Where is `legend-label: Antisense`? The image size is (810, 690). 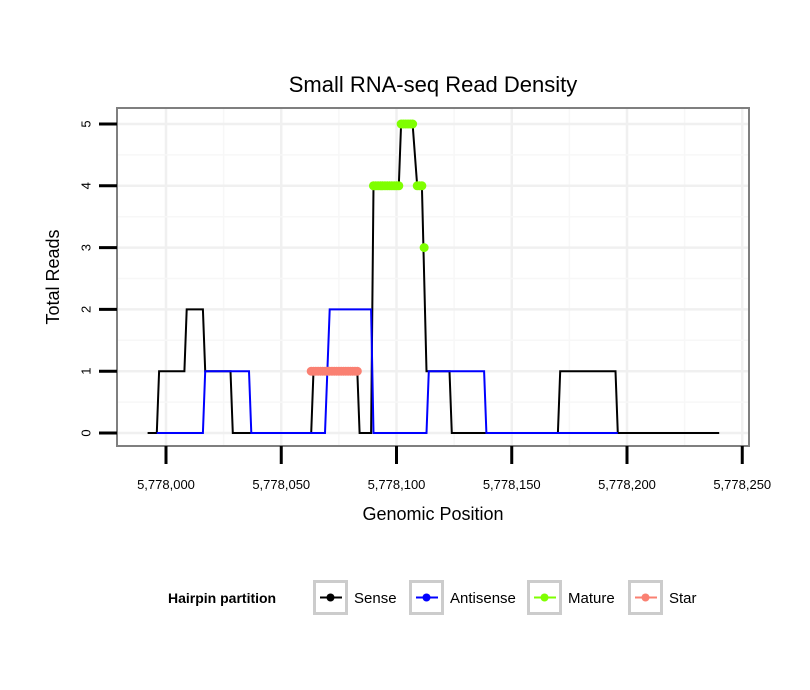 legend-label: Antisense is located at coordinates (483, 598).